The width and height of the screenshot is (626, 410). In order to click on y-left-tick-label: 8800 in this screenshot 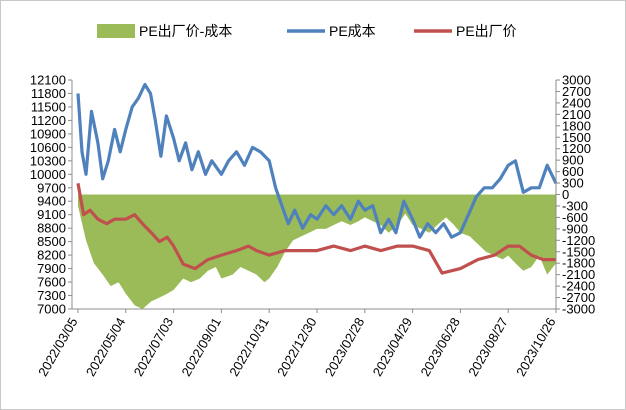, I will do `click(51, 228)`.